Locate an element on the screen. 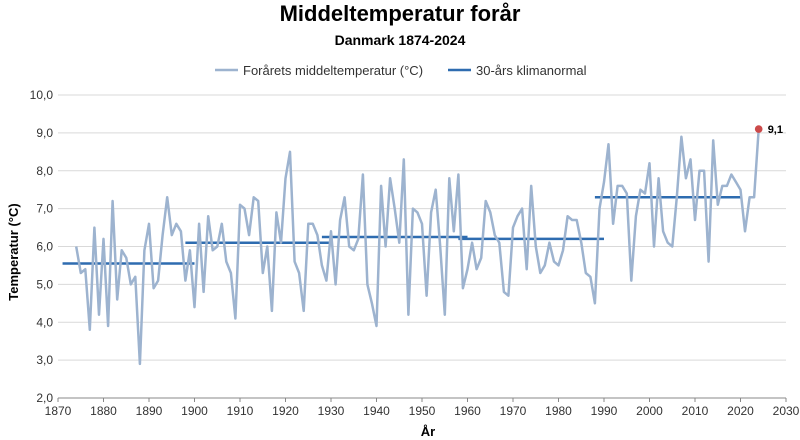  chart-subtitle: Danmark 1874-2024 is located at coordinates (400, 40).